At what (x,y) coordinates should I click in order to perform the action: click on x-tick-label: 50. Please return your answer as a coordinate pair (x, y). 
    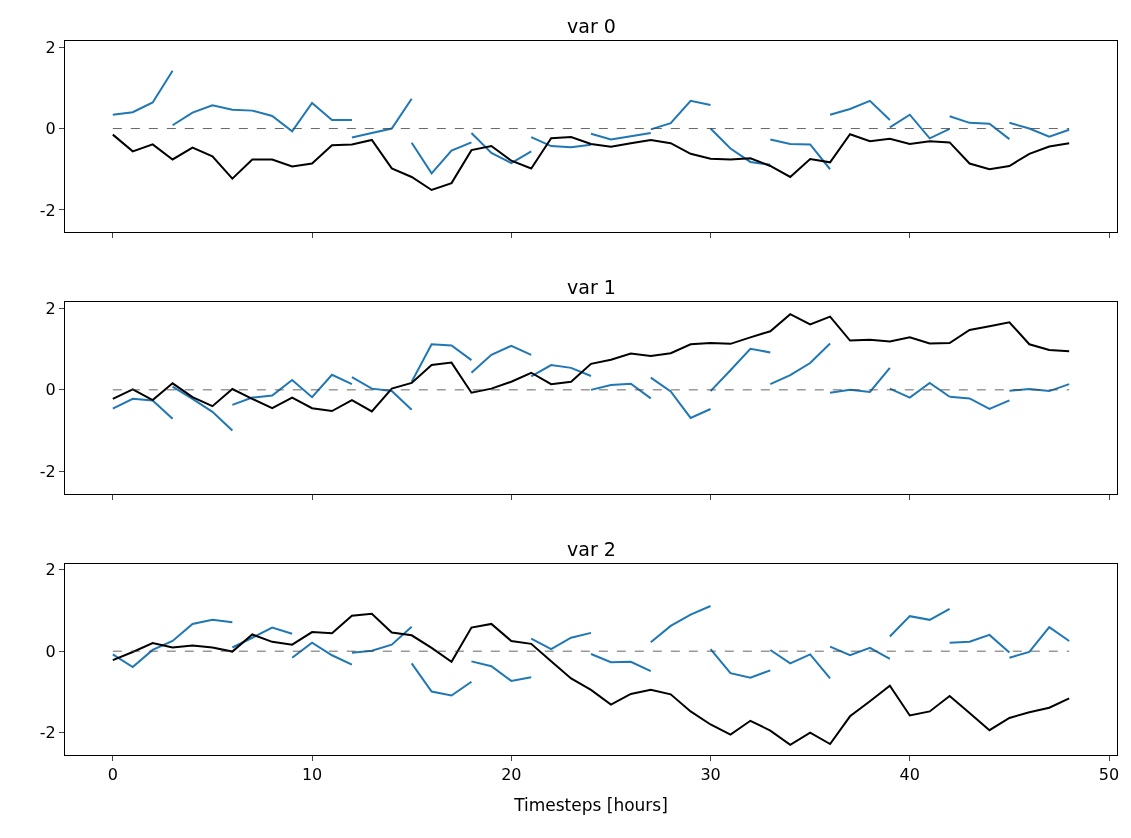
    Looking at the image, I should click on (1109, 775).